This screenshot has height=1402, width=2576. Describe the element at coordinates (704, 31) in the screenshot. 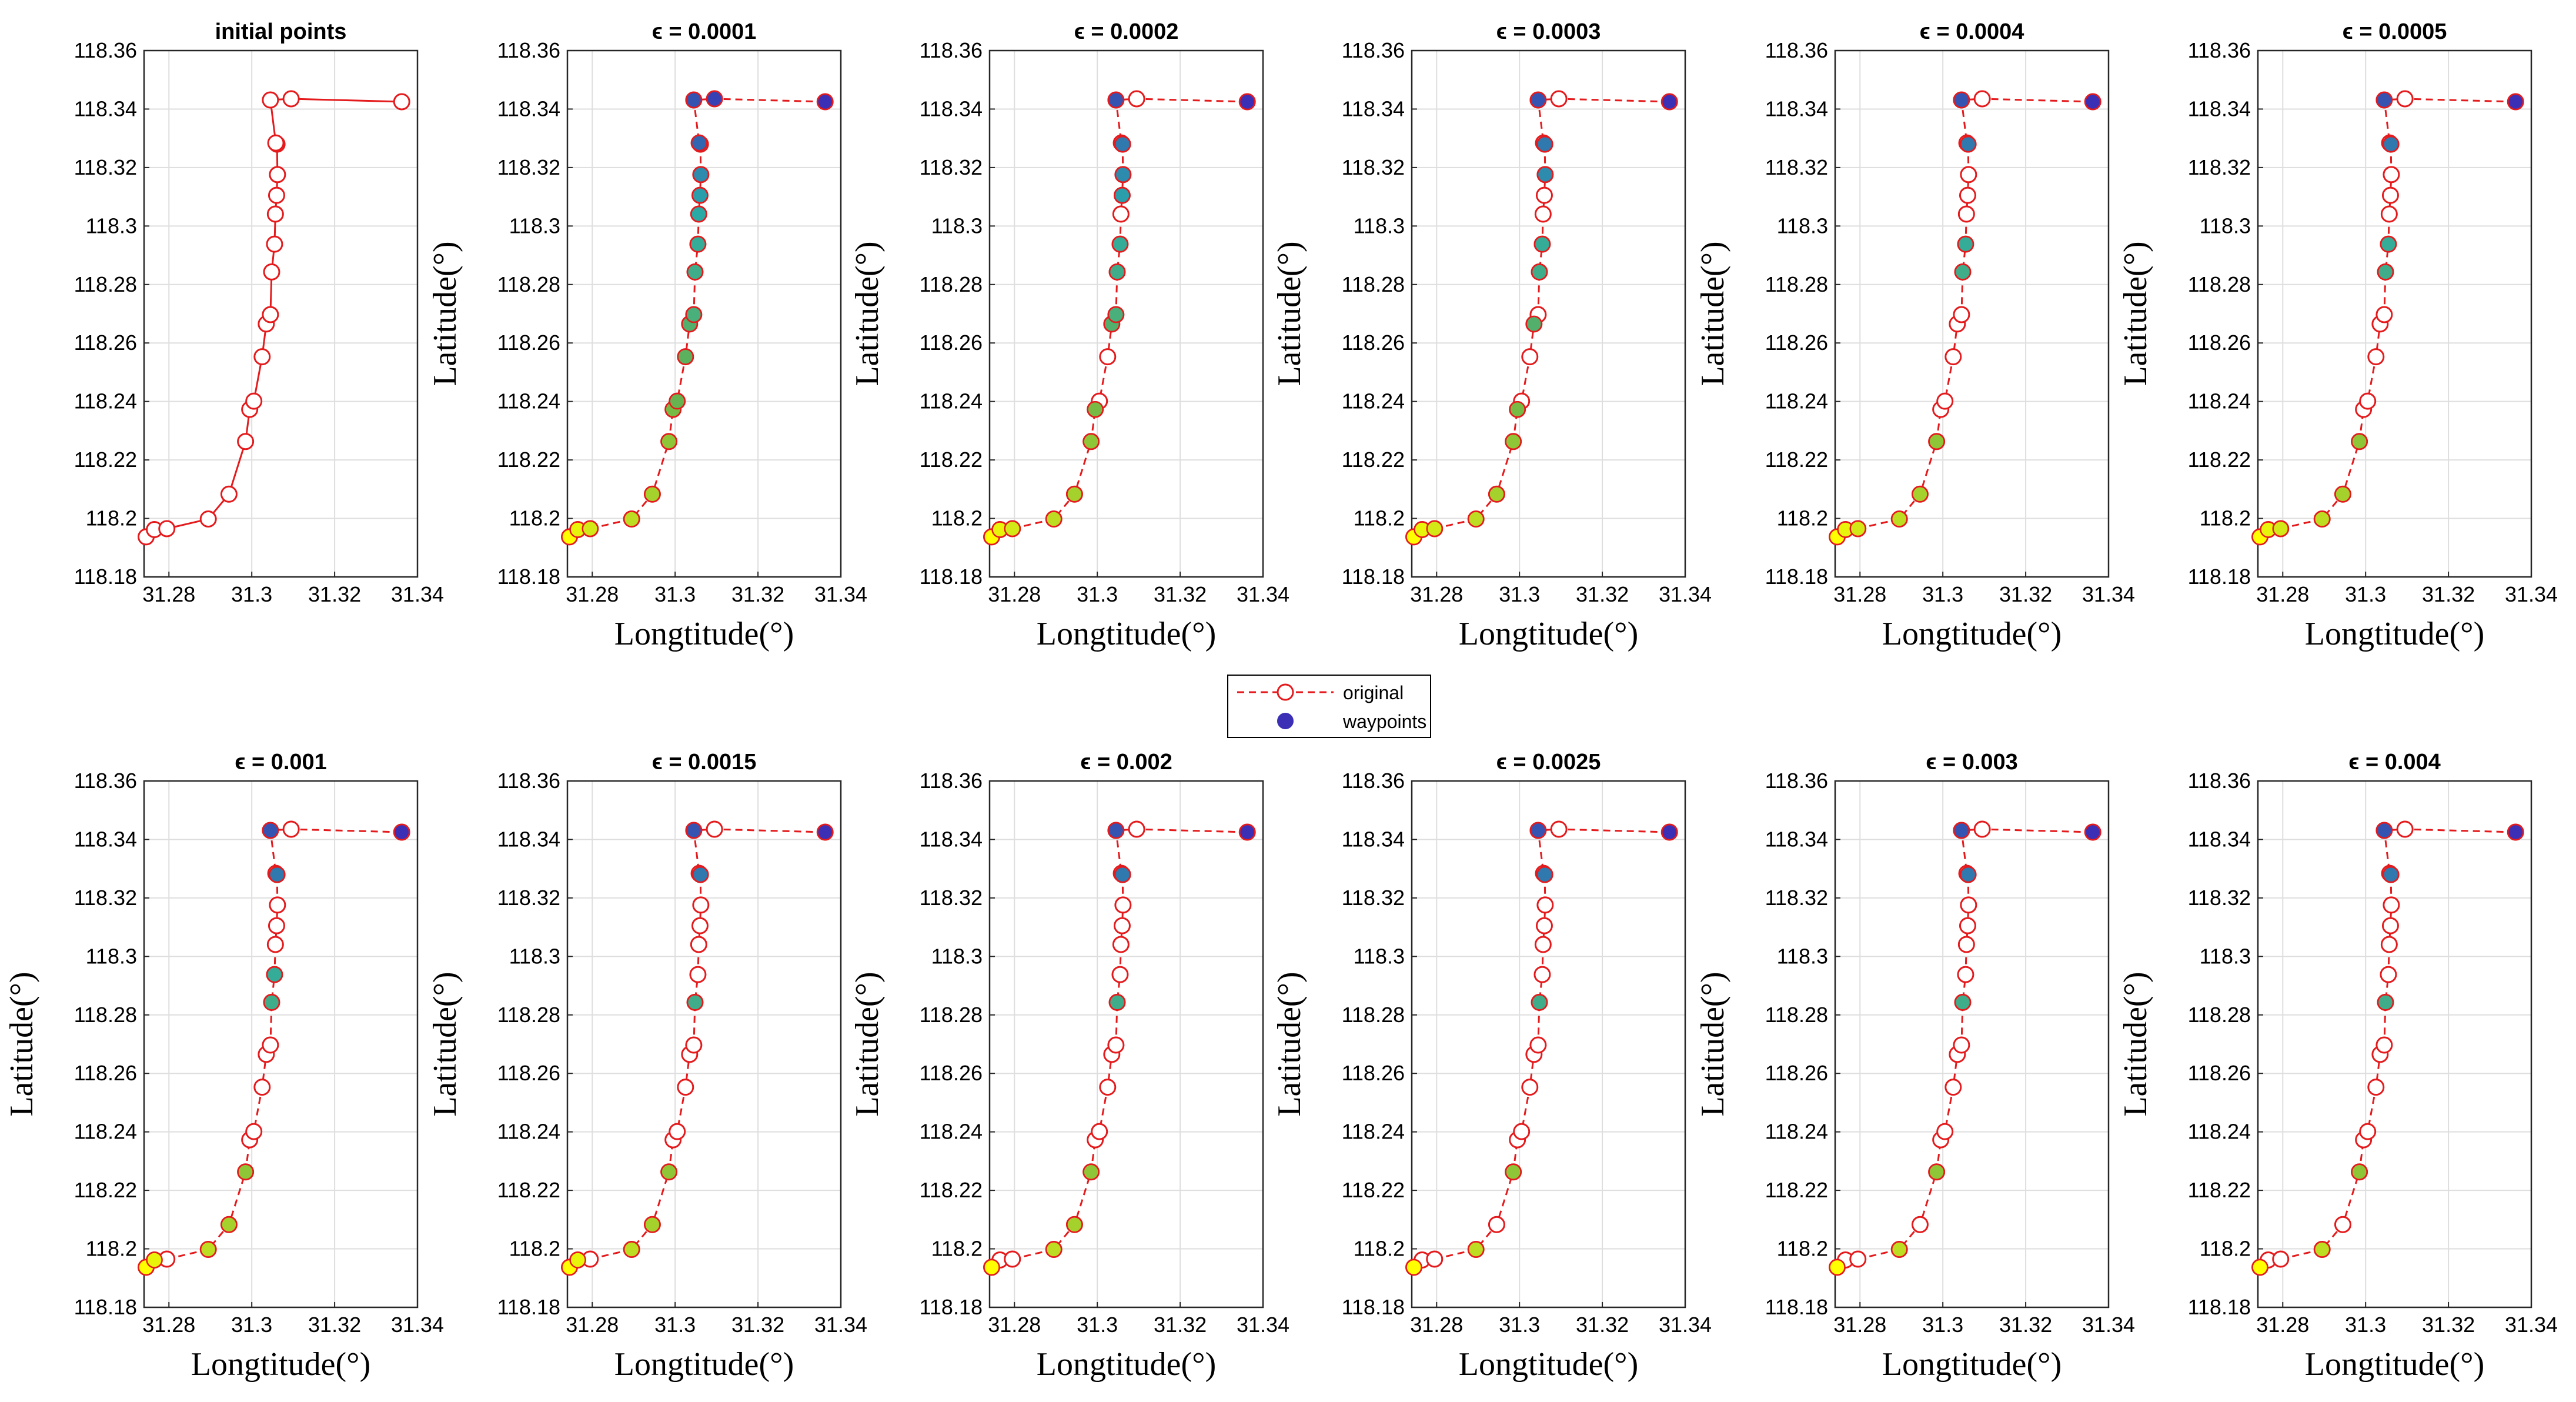

I see `panel-title: ϵ = 0.0001` at that location.